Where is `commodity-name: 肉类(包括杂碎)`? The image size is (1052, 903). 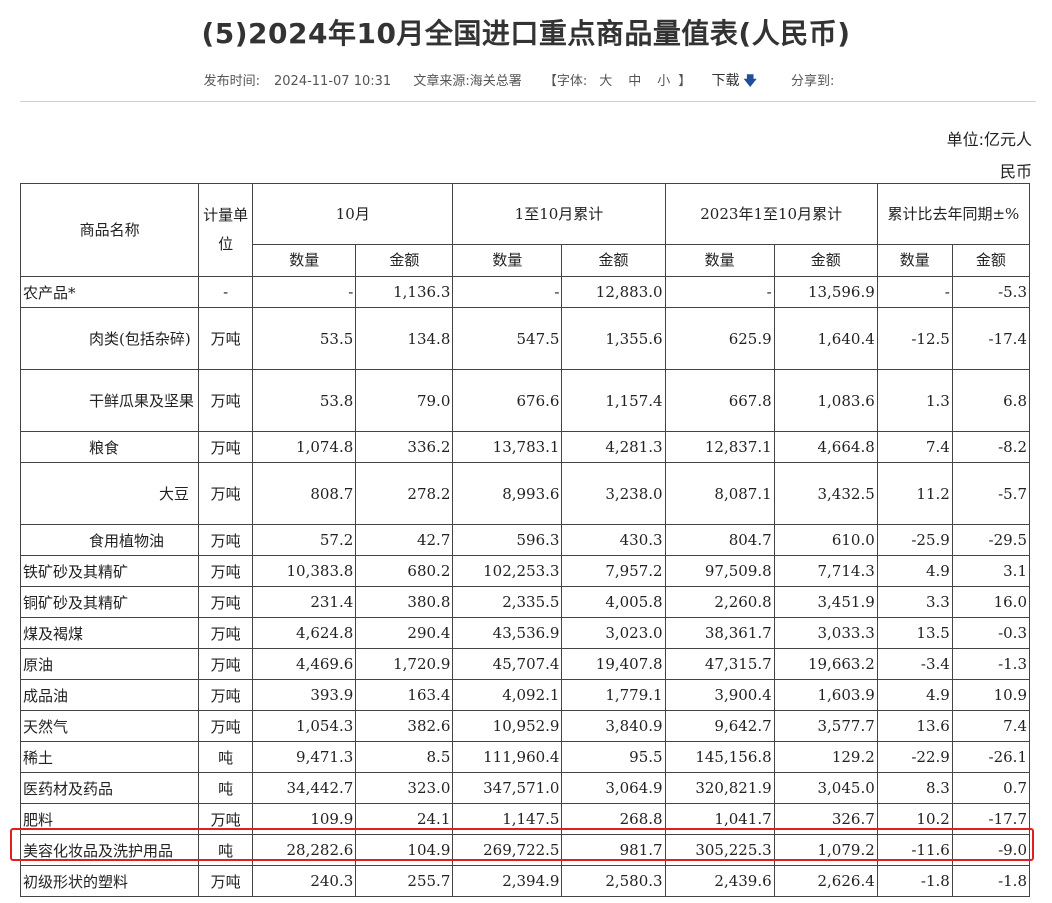 commodity-name: 肉类(包括杂碎) is located at coordinates (109, 338).